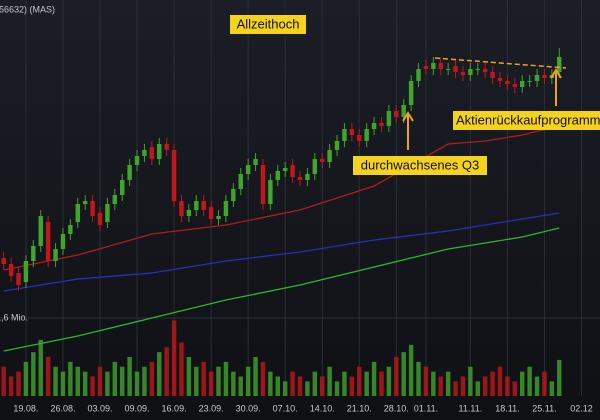 This screenshot has height=420, width=600. I want to click on x-tick-label: 03.09., so click(99, 408).